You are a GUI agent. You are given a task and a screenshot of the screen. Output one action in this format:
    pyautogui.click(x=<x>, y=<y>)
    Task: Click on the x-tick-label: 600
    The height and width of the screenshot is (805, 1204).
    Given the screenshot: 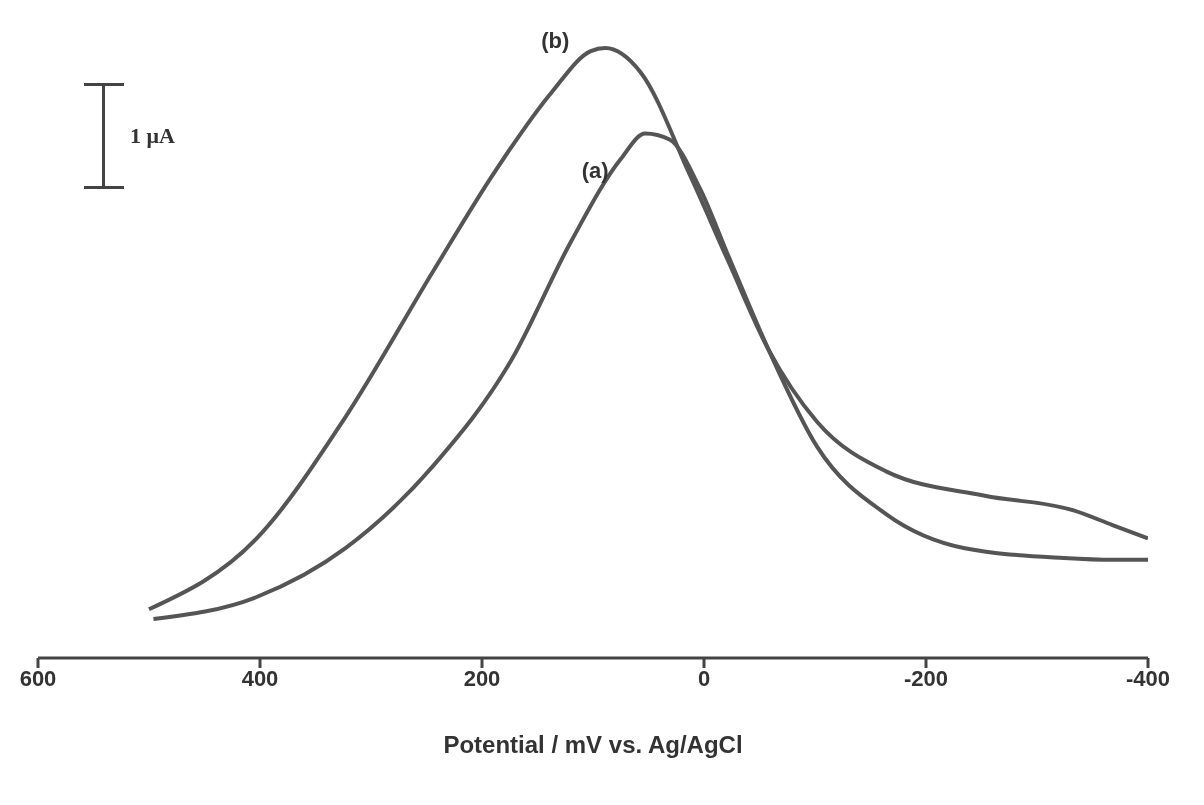 What is the action you would take?
    pyautogui.click(x=38, y=678)
    